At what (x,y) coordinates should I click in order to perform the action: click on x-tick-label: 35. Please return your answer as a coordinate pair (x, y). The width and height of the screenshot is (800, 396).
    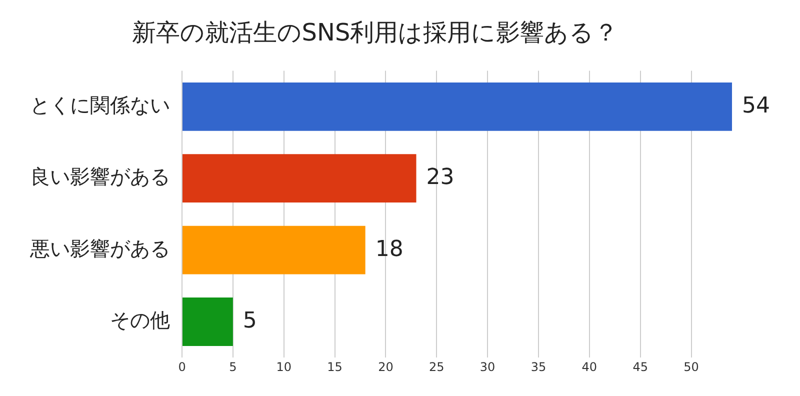
    Looking at the image, I should click on (538, 367).